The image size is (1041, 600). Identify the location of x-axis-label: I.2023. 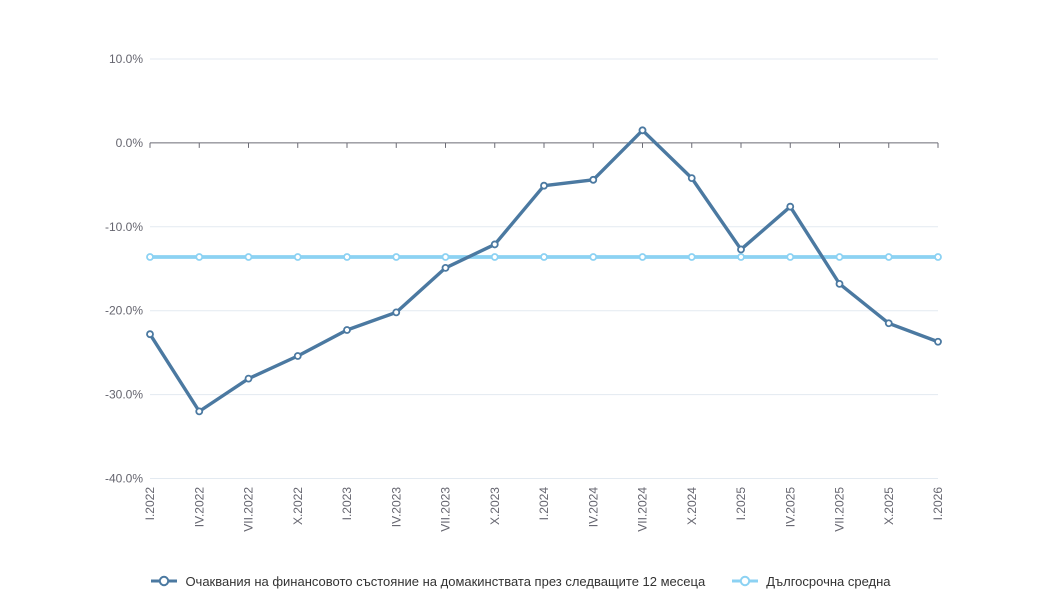
(347, 504).